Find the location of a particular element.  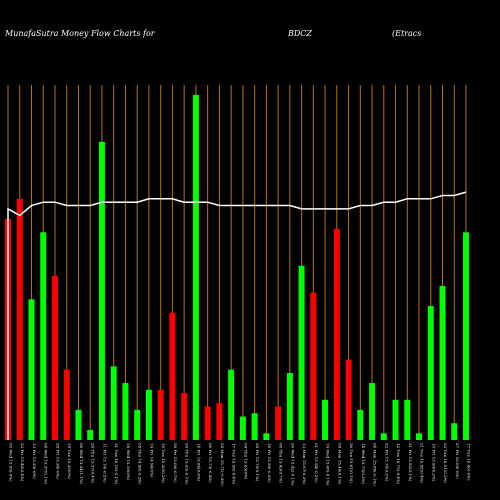

x-tick-label: 13 Fri 15.35(-0%) is located at coordinates (34, 461).